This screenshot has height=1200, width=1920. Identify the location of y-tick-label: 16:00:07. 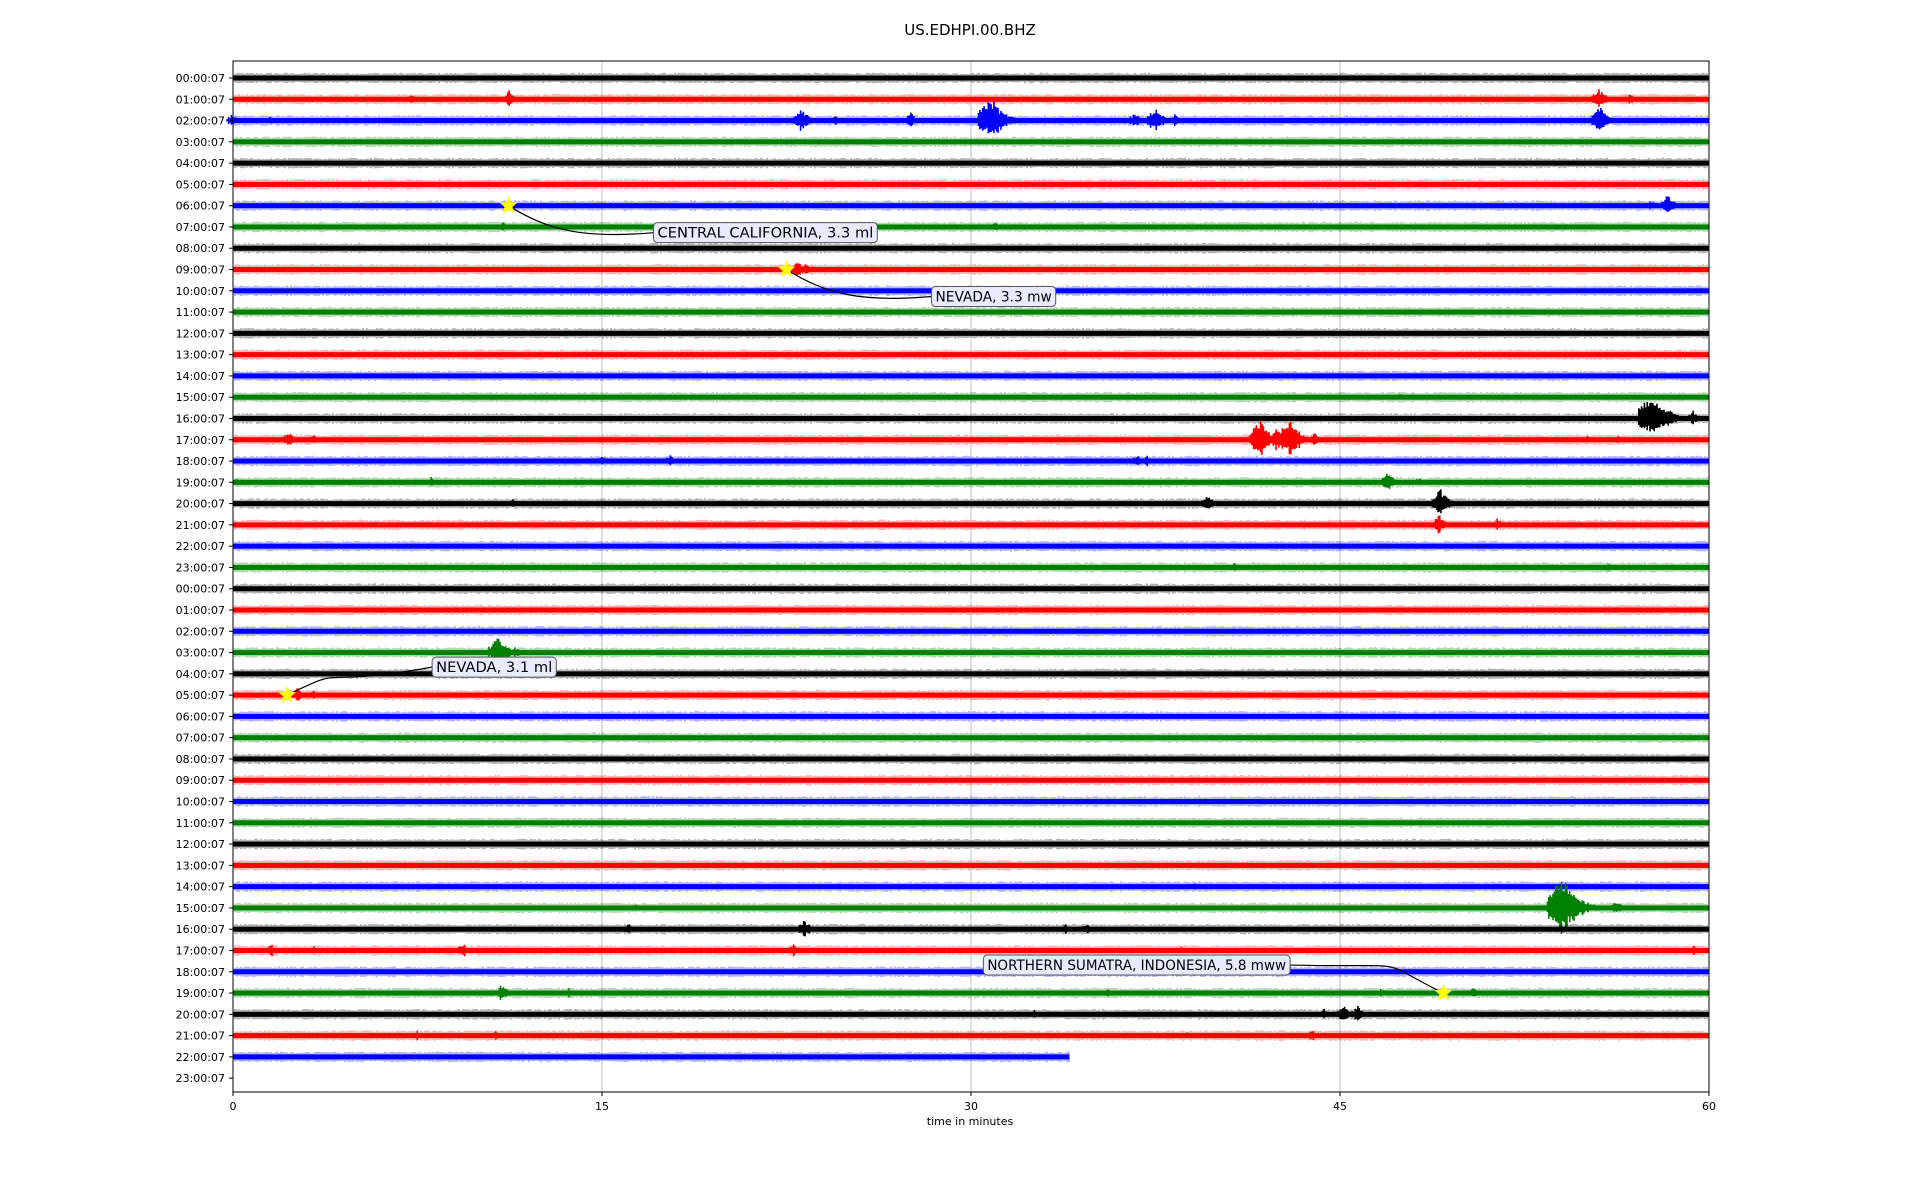
(200, 418).